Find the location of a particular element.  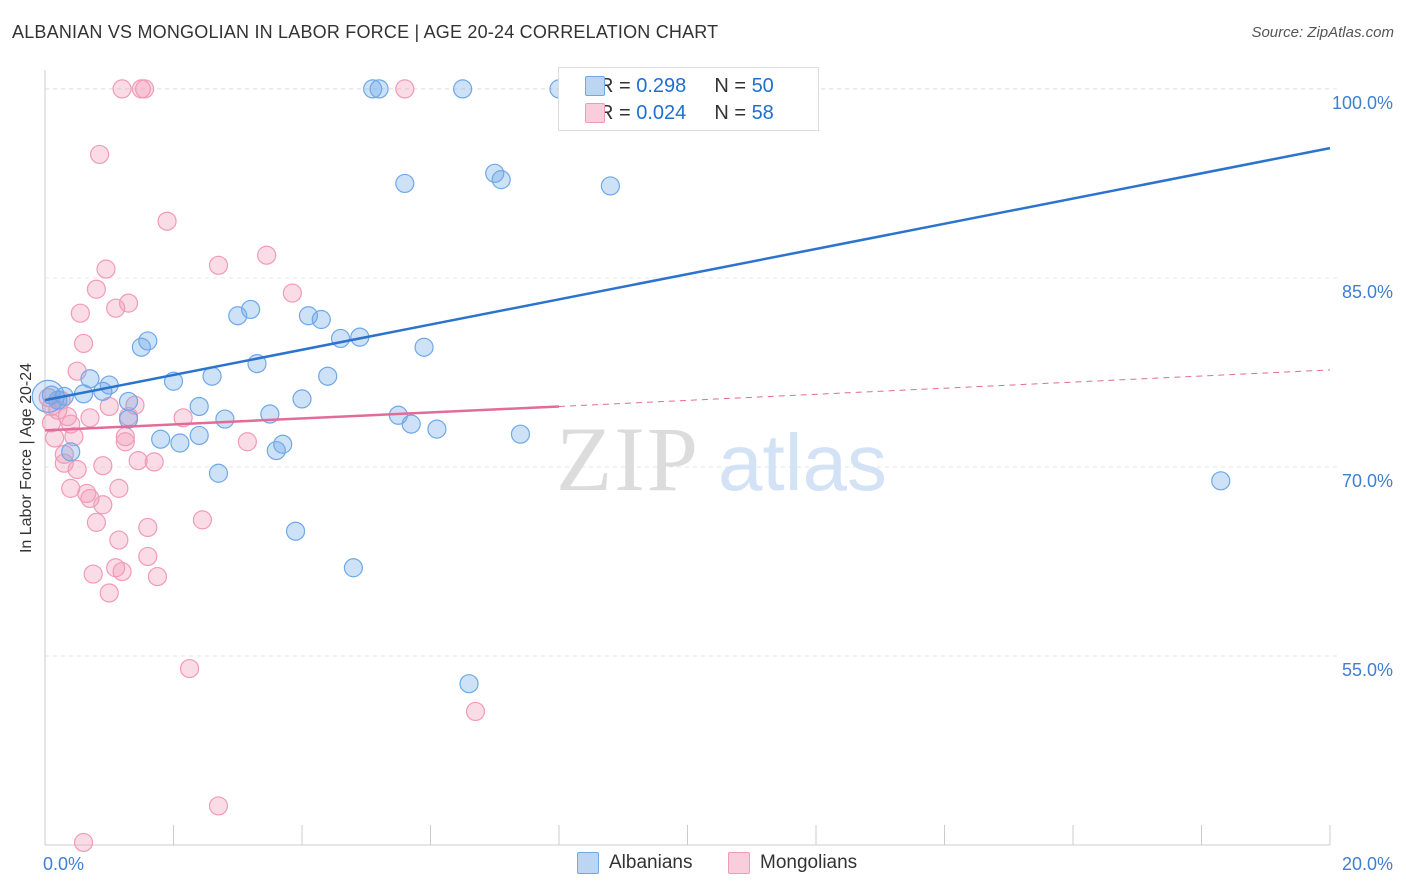

bottom-legend-label: Albanians is located at coordinates (651, 862).